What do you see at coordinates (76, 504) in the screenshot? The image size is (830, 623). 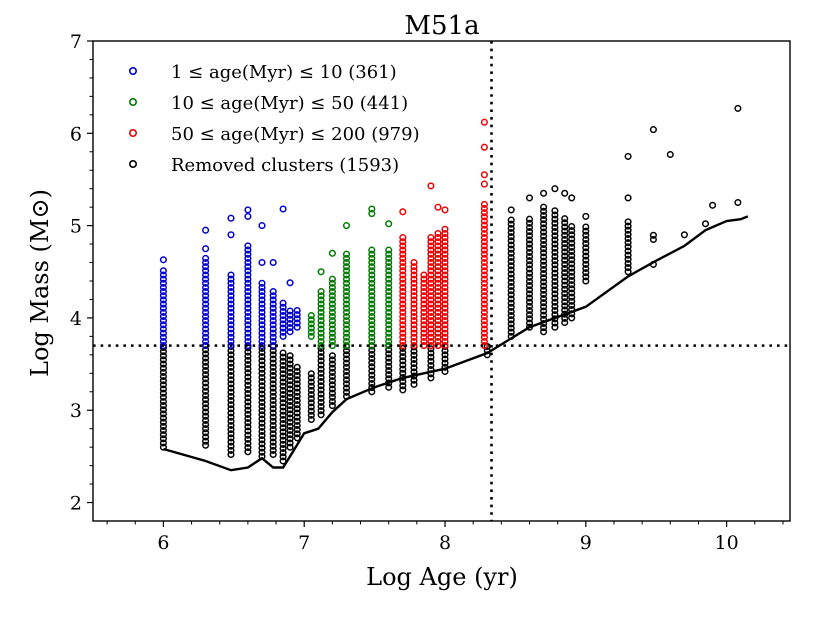 I see `y-tick-label: 2` at bounding box center [76, 504].